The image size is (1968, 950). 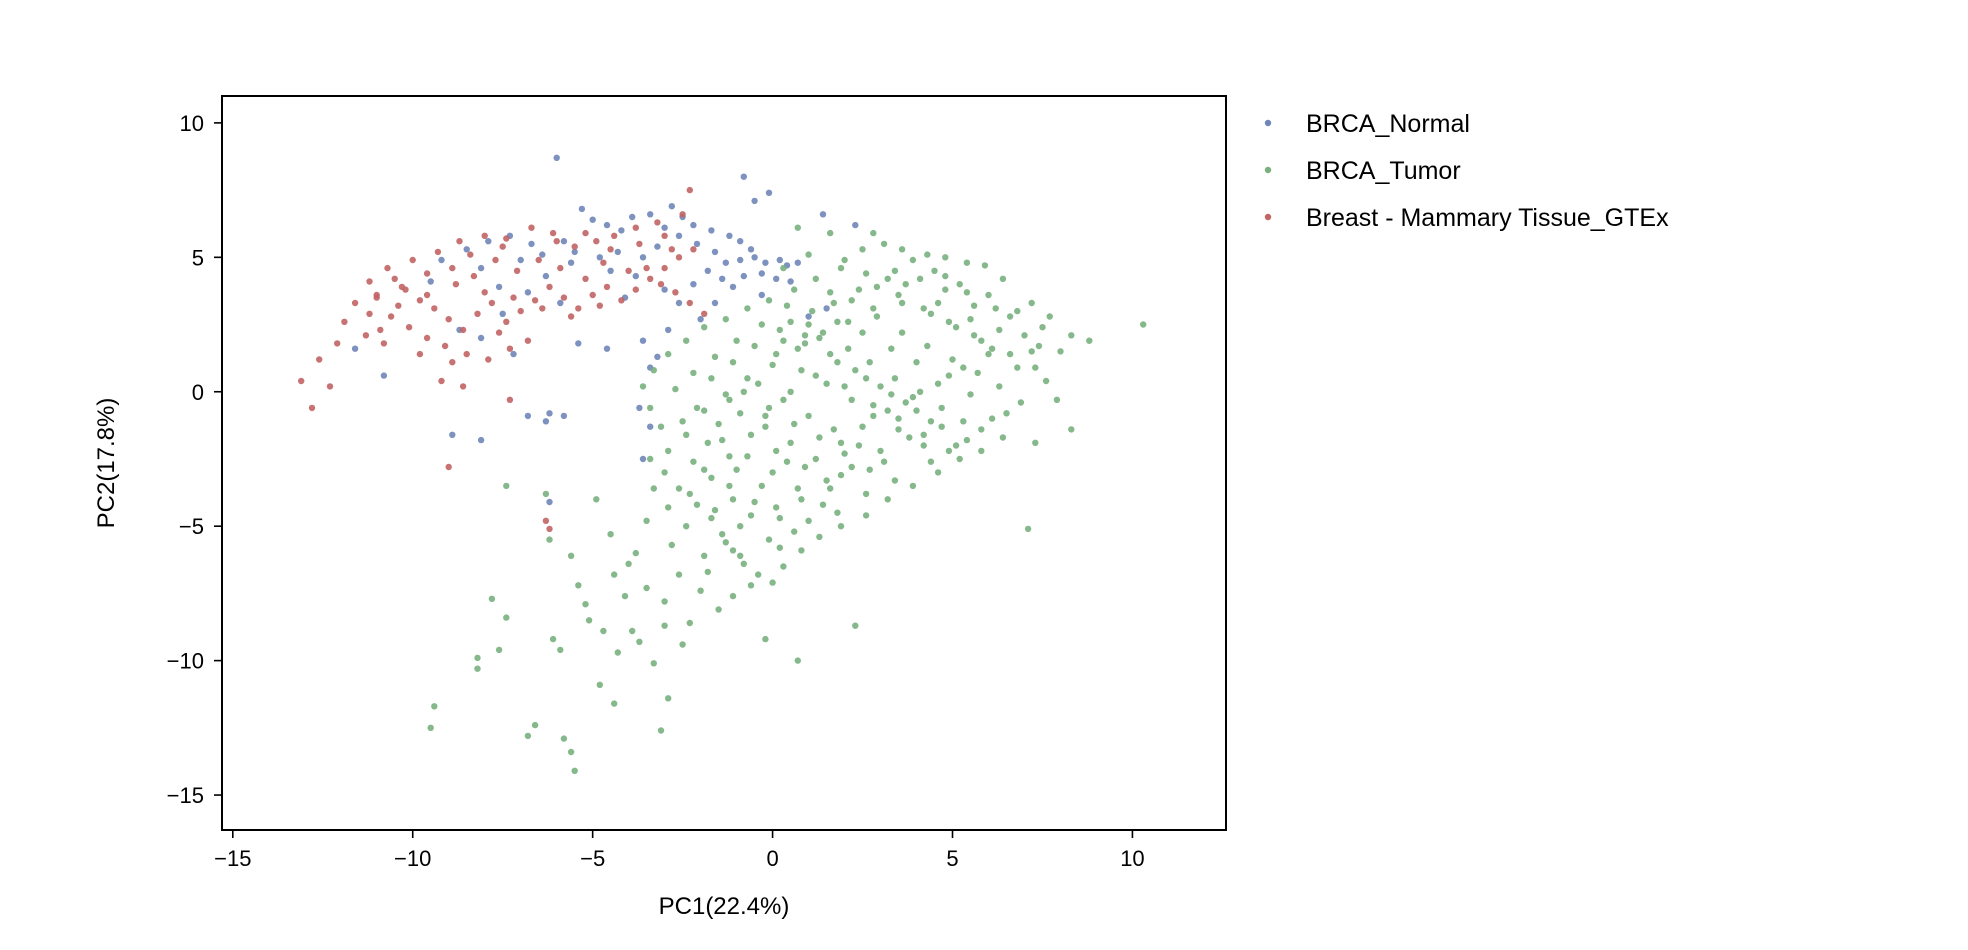 I want to click on x-tick-label: −10, so click(x=412, y=858).